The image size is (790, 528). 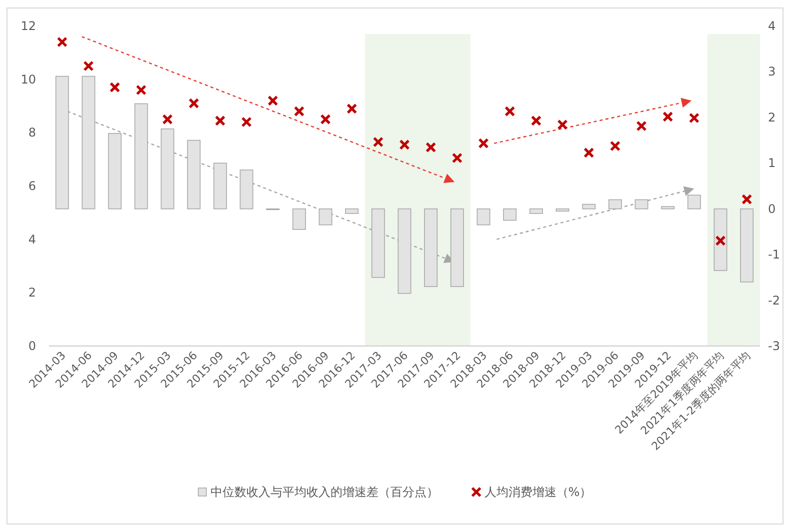 I want to click on y2-tick-label: 4, so click(x=772, y=26).